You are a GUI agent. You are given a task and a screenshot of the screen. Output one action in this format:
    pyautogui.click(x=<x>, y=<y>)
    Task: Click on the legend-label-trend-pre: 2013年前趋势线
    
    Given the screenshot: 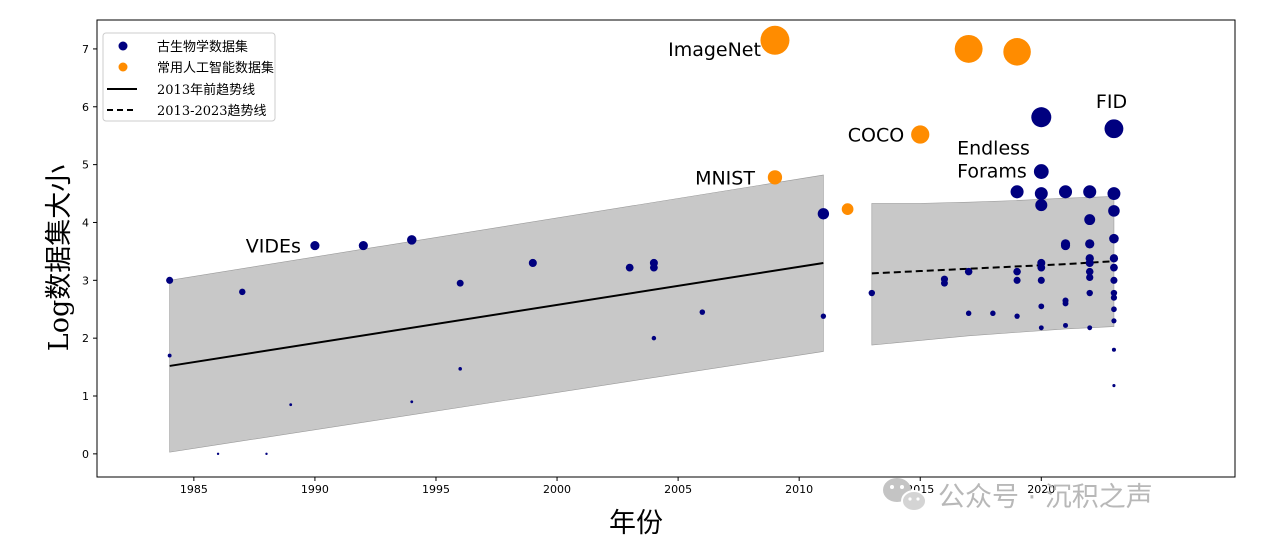 What is the action you would take?
    pyautogui.click(x=206, y=90)
    